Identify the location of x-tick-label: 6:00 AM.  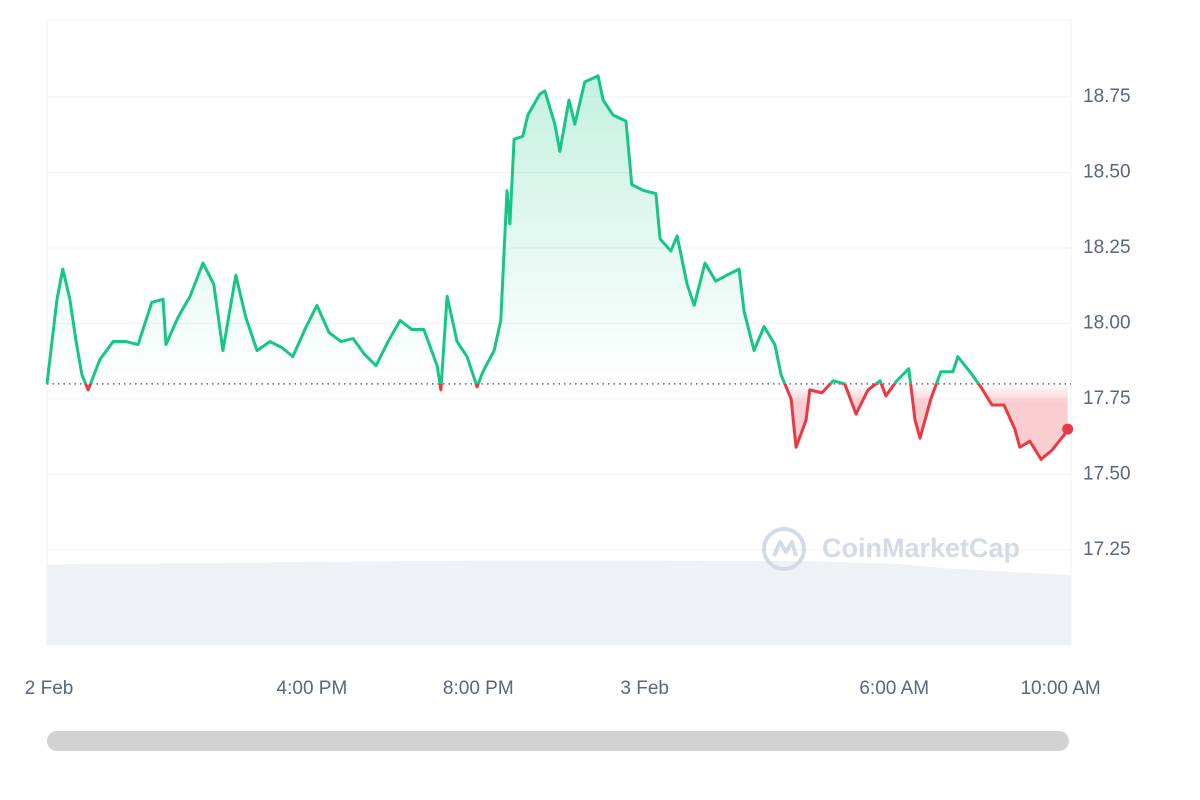
(894, 688).